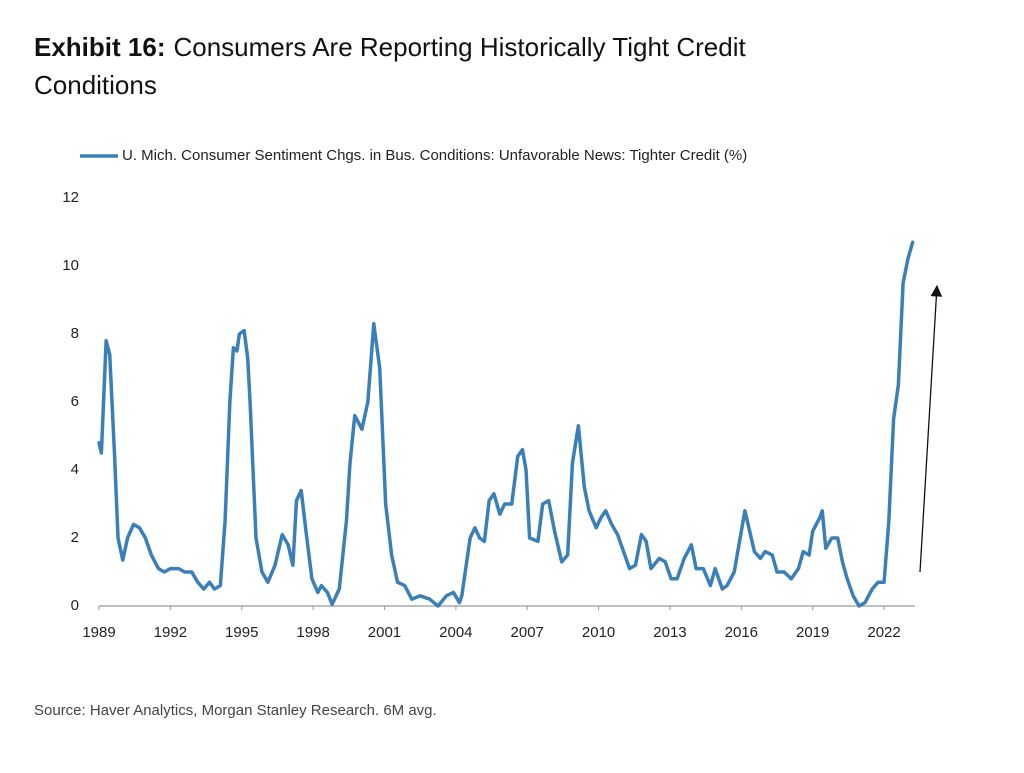 The image size is (1024, 773). Describe the element at coordinates (741, 632) in the screenshot. I see `x-tick-label: 2016` at that location.